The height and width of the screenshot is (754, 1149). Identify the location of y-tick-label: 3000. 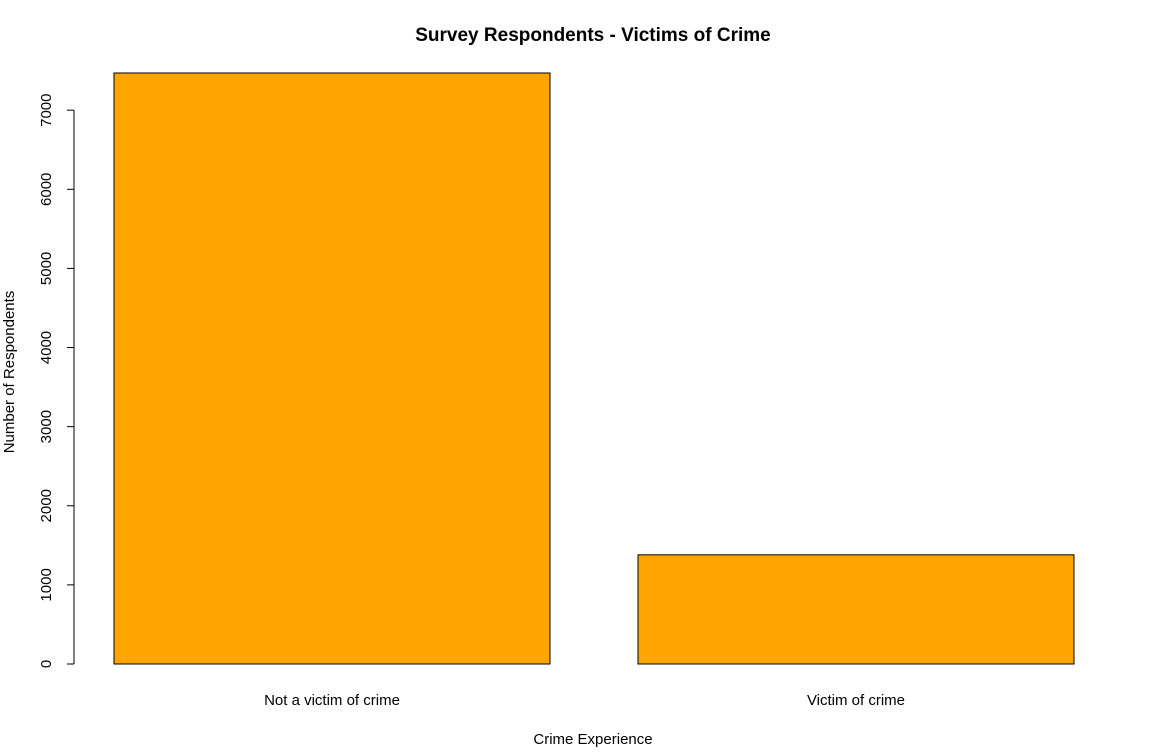
(46, 426).